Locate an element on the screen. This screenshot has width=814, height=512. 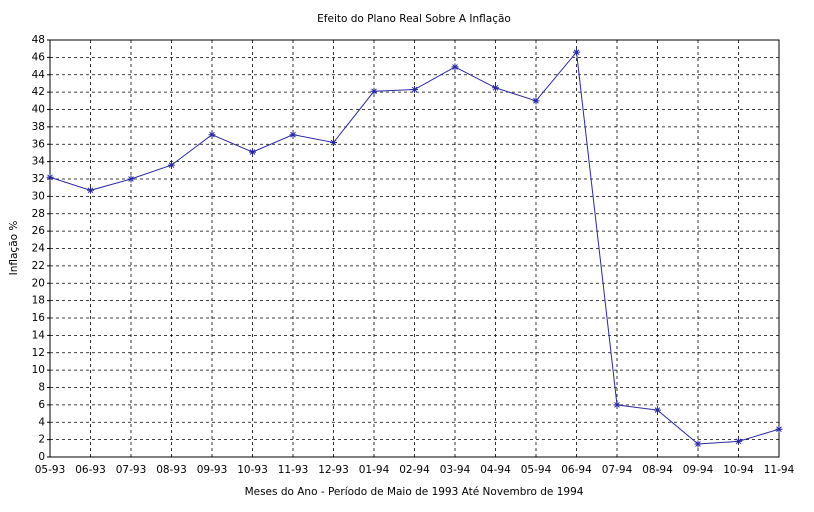
y-tick-label: 36 is located at coordinates (39, 144).